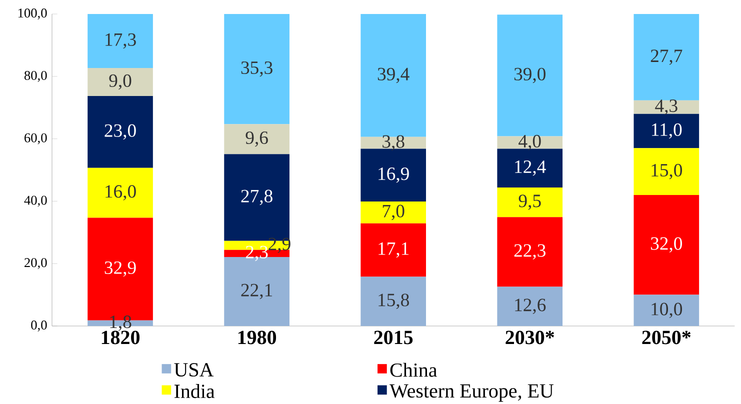 The width and height of the screenshot is (741, 404). I want to click on y-tick-label: 0,0, so click(39, 326).